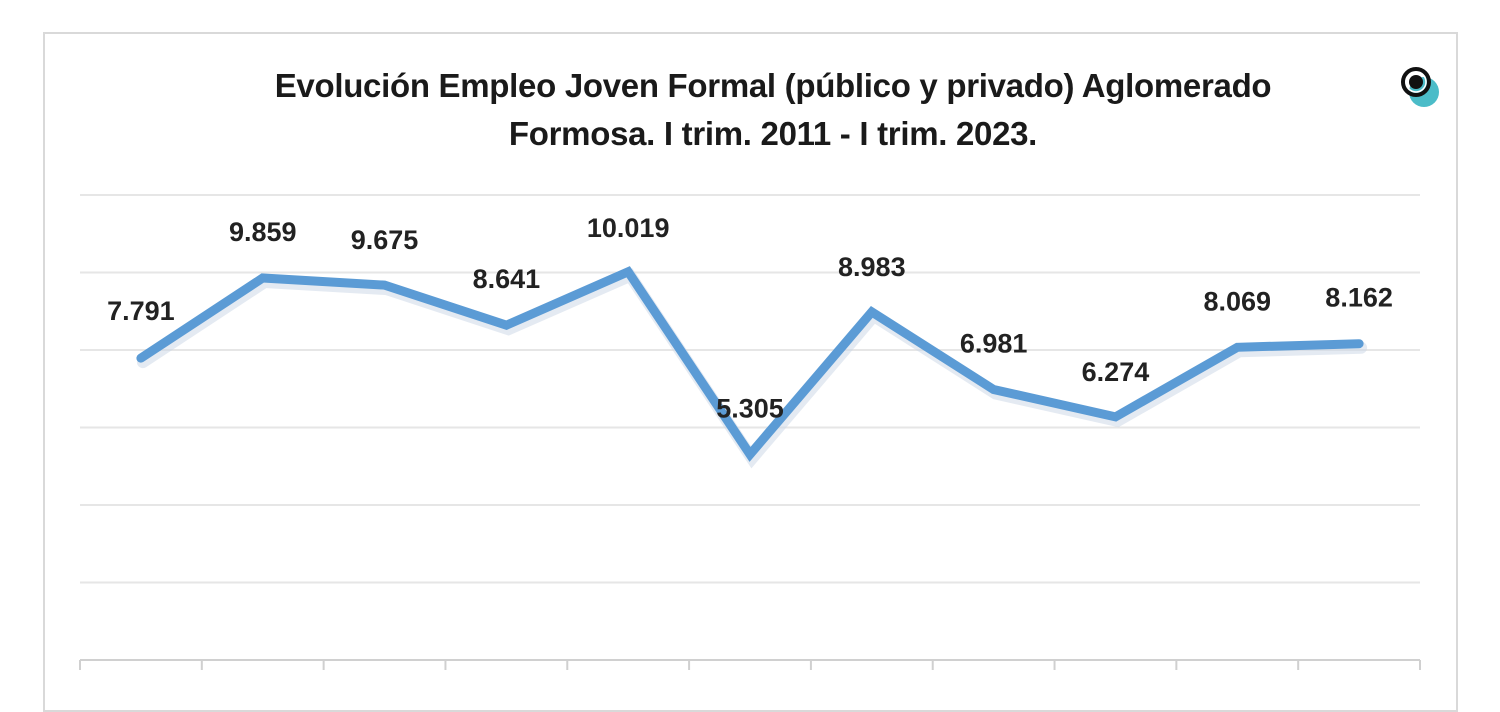  Describe the element at coordinates (263, 232) in the screenshot. I see `data-label: 9.859` at that location.